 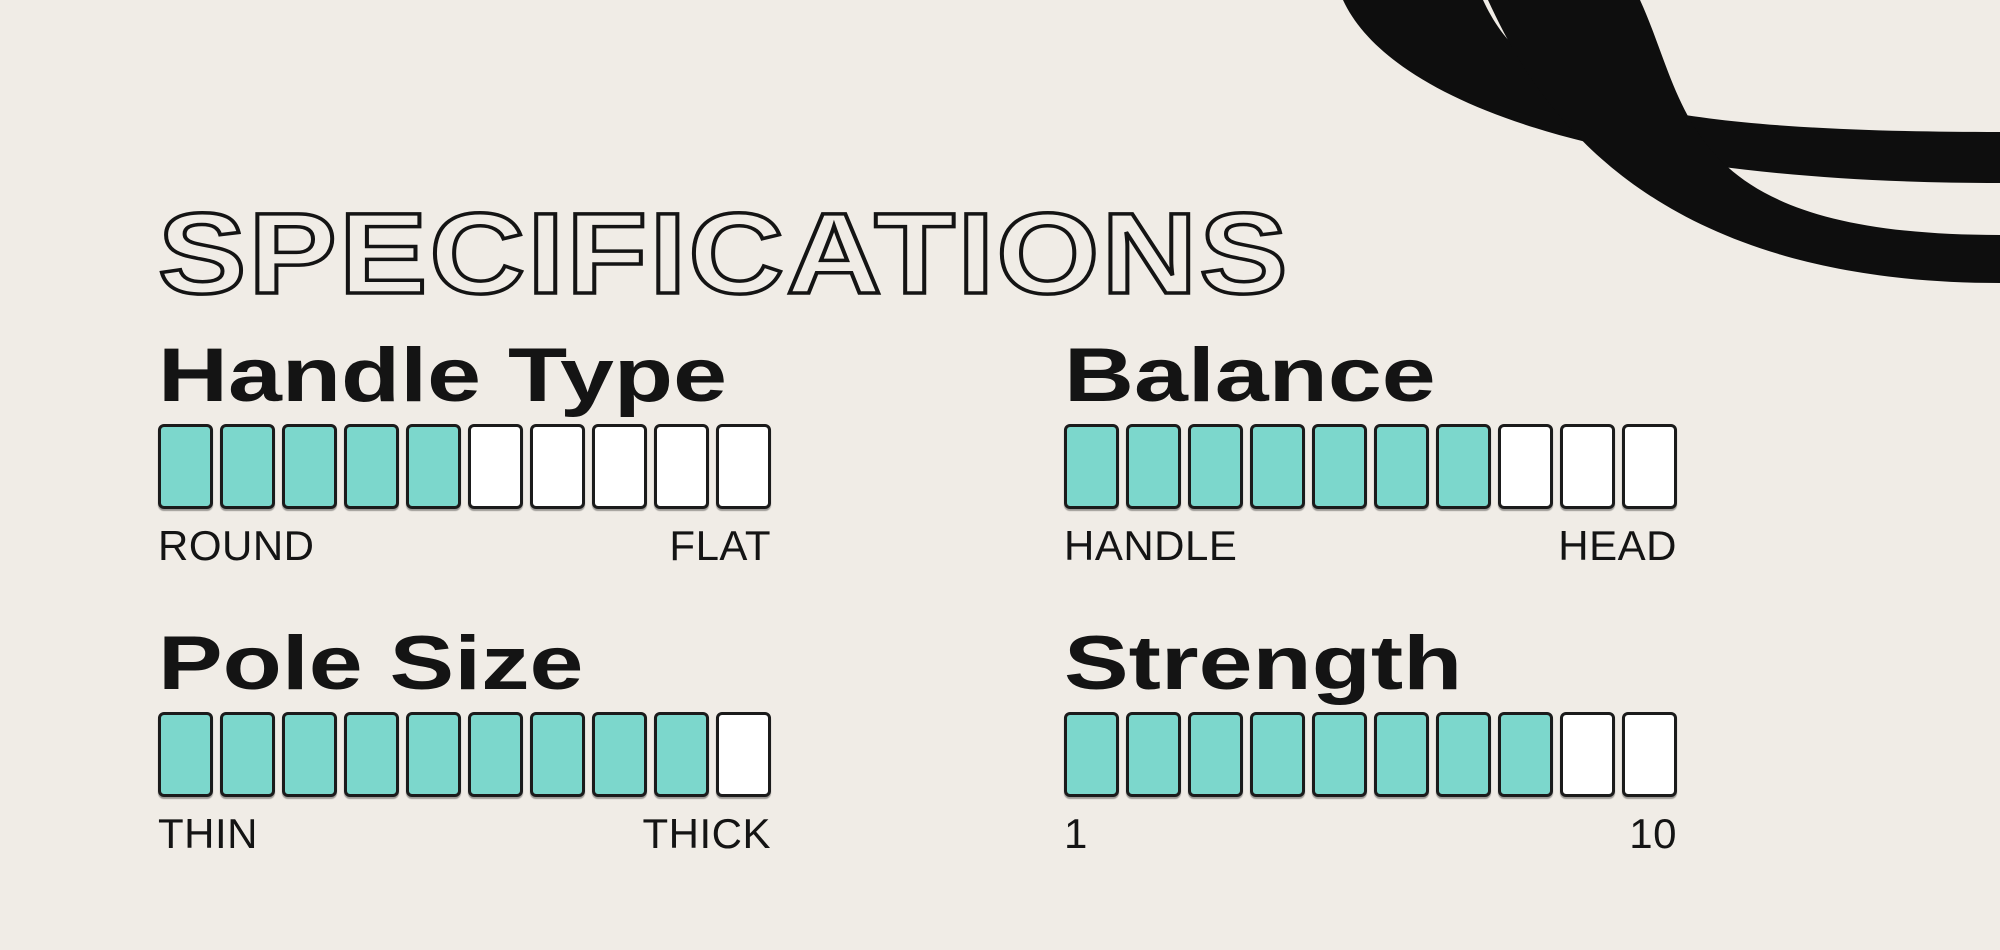 I want to click on scale-label-right: HEAD, so click(x=1617, y=545).